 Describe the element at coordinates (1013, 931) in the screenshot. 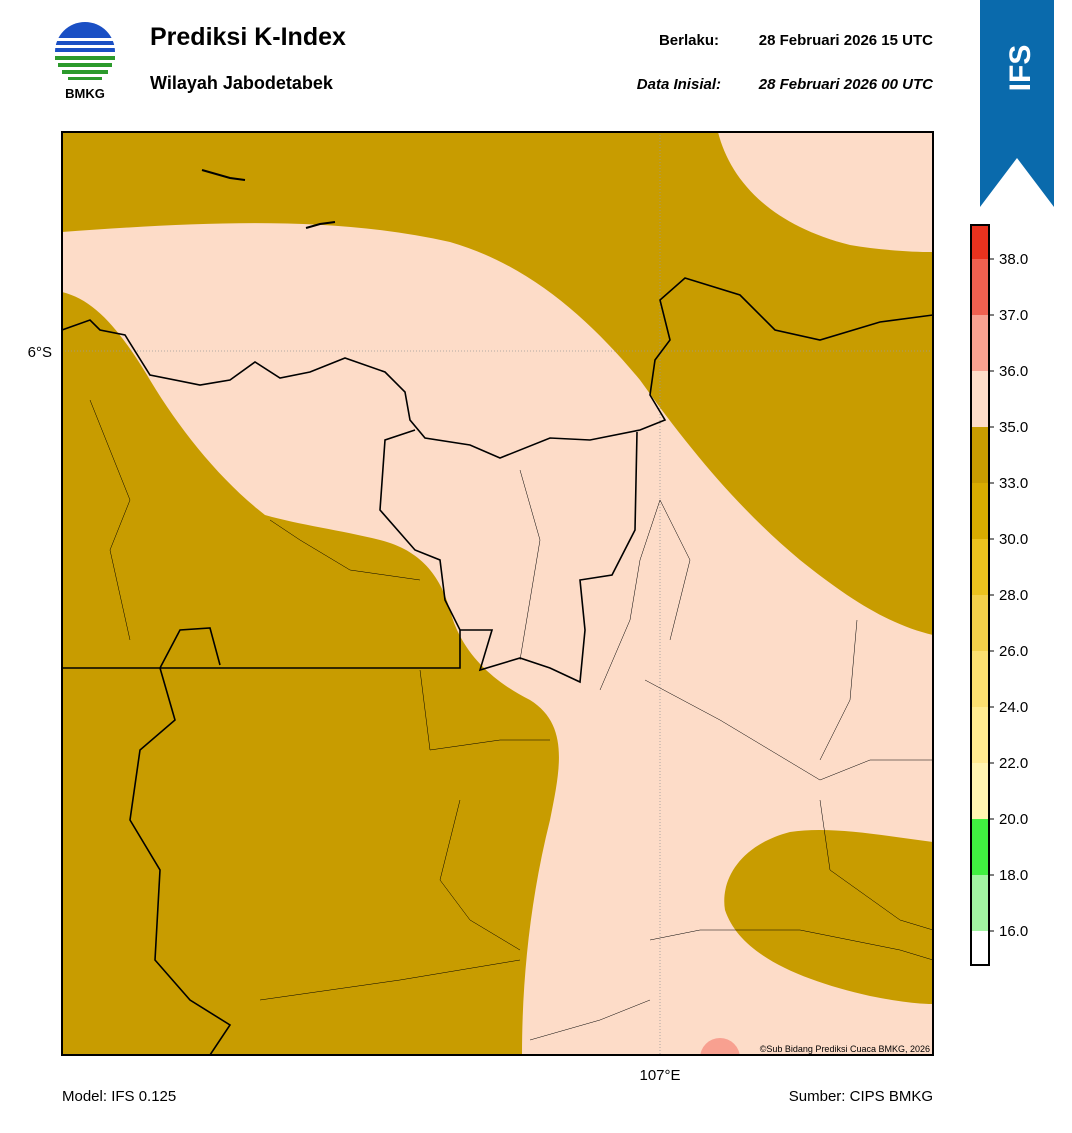

I see `colorbar-tick-label: 16.0` at that location.